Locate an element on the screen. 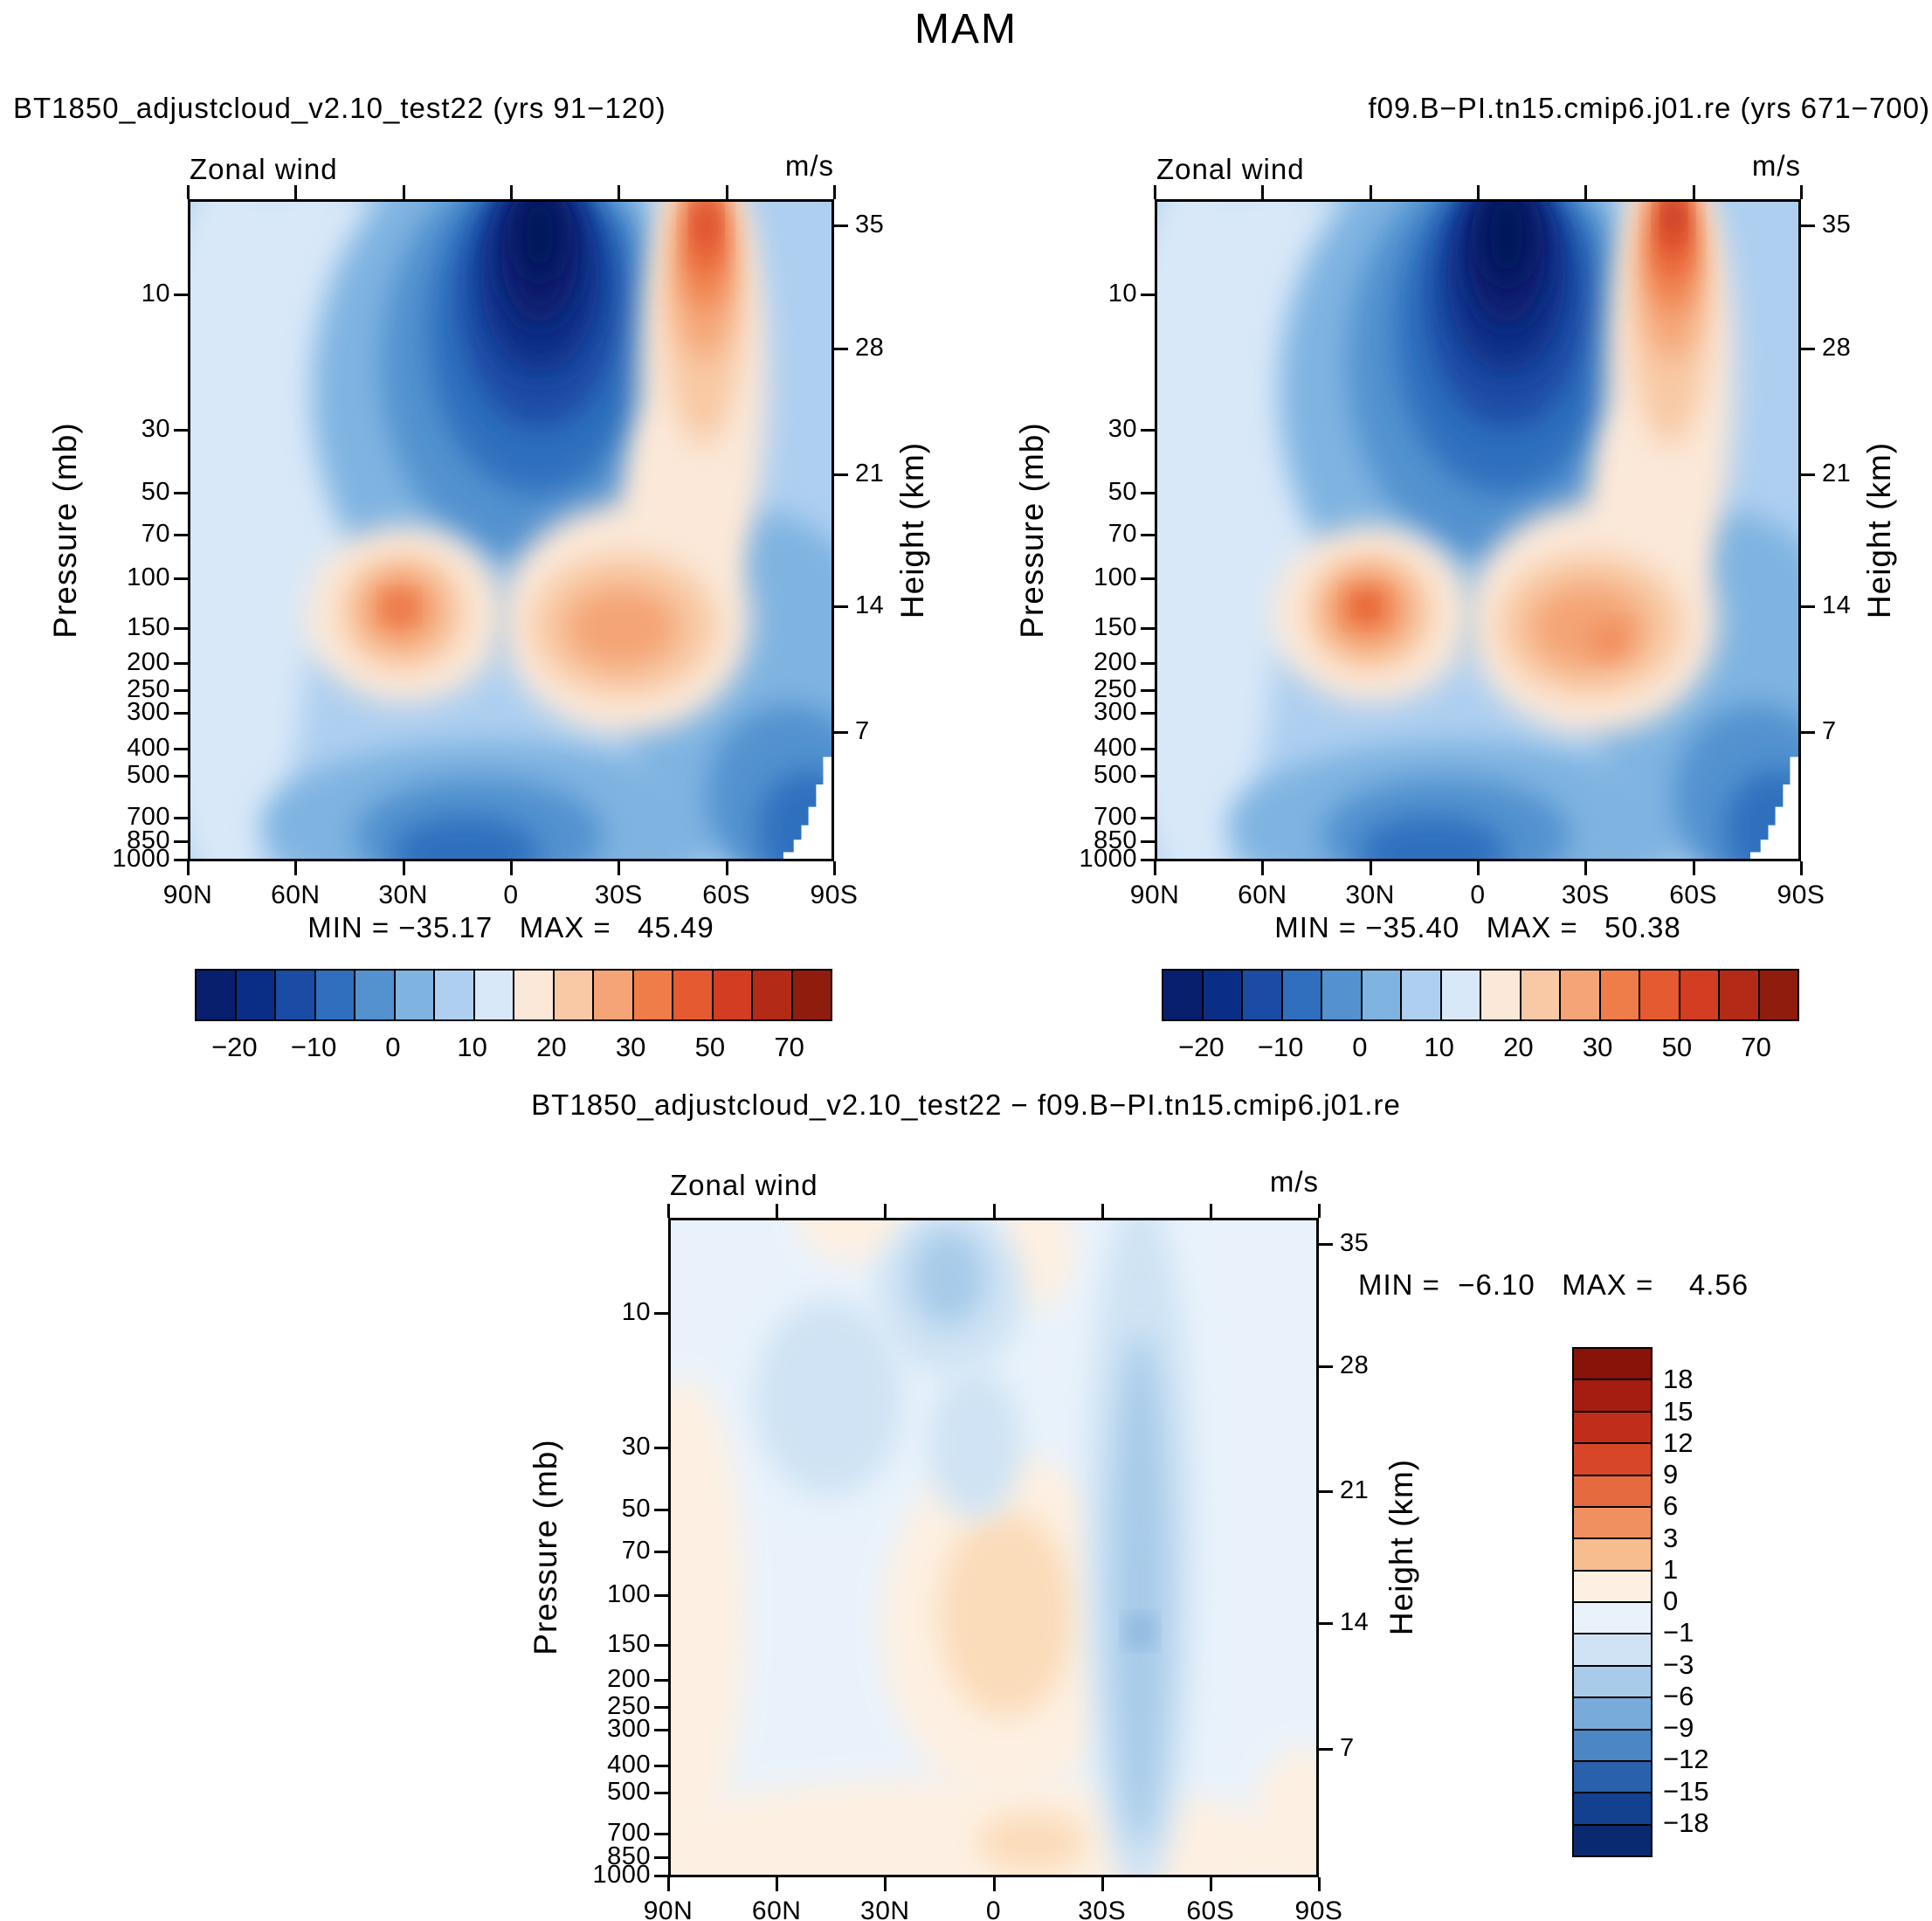 This screenshot has height=1921, width=1932. contour-field is located at coordinates (993, 1548).